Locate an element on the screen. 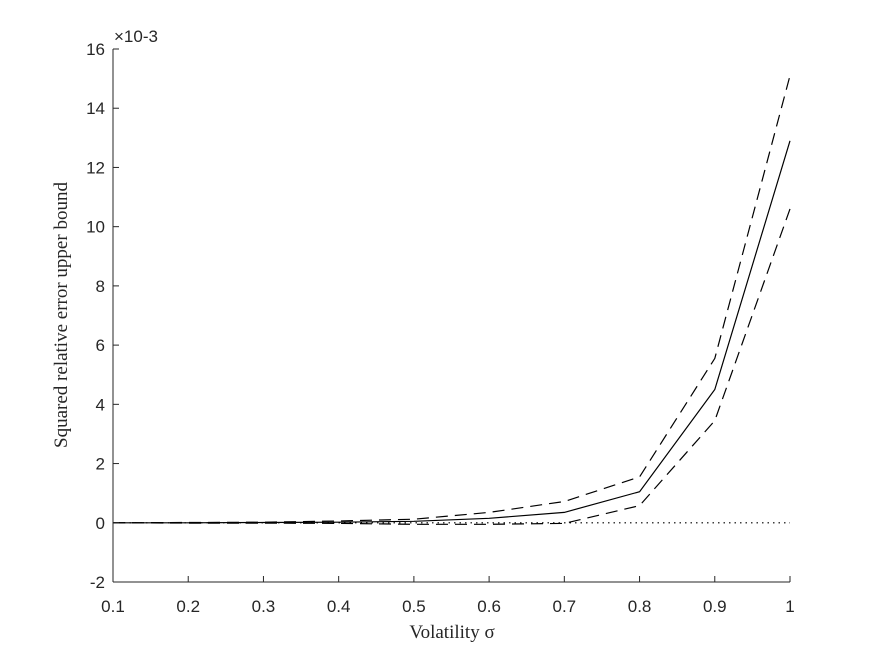  x-tick-label: 0.7 is located at coordinates (565, 606).